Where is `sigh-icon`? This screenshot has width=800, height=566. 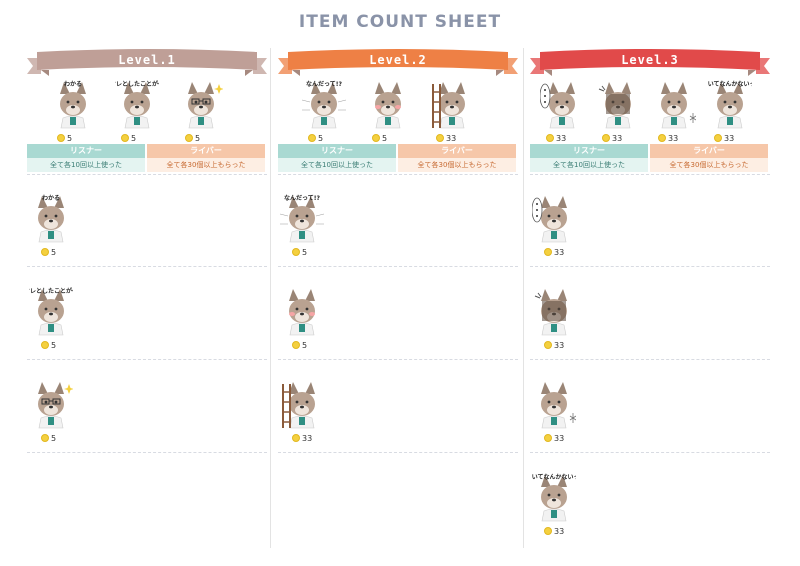 sigh-icon is located at coordinates (558, 405).